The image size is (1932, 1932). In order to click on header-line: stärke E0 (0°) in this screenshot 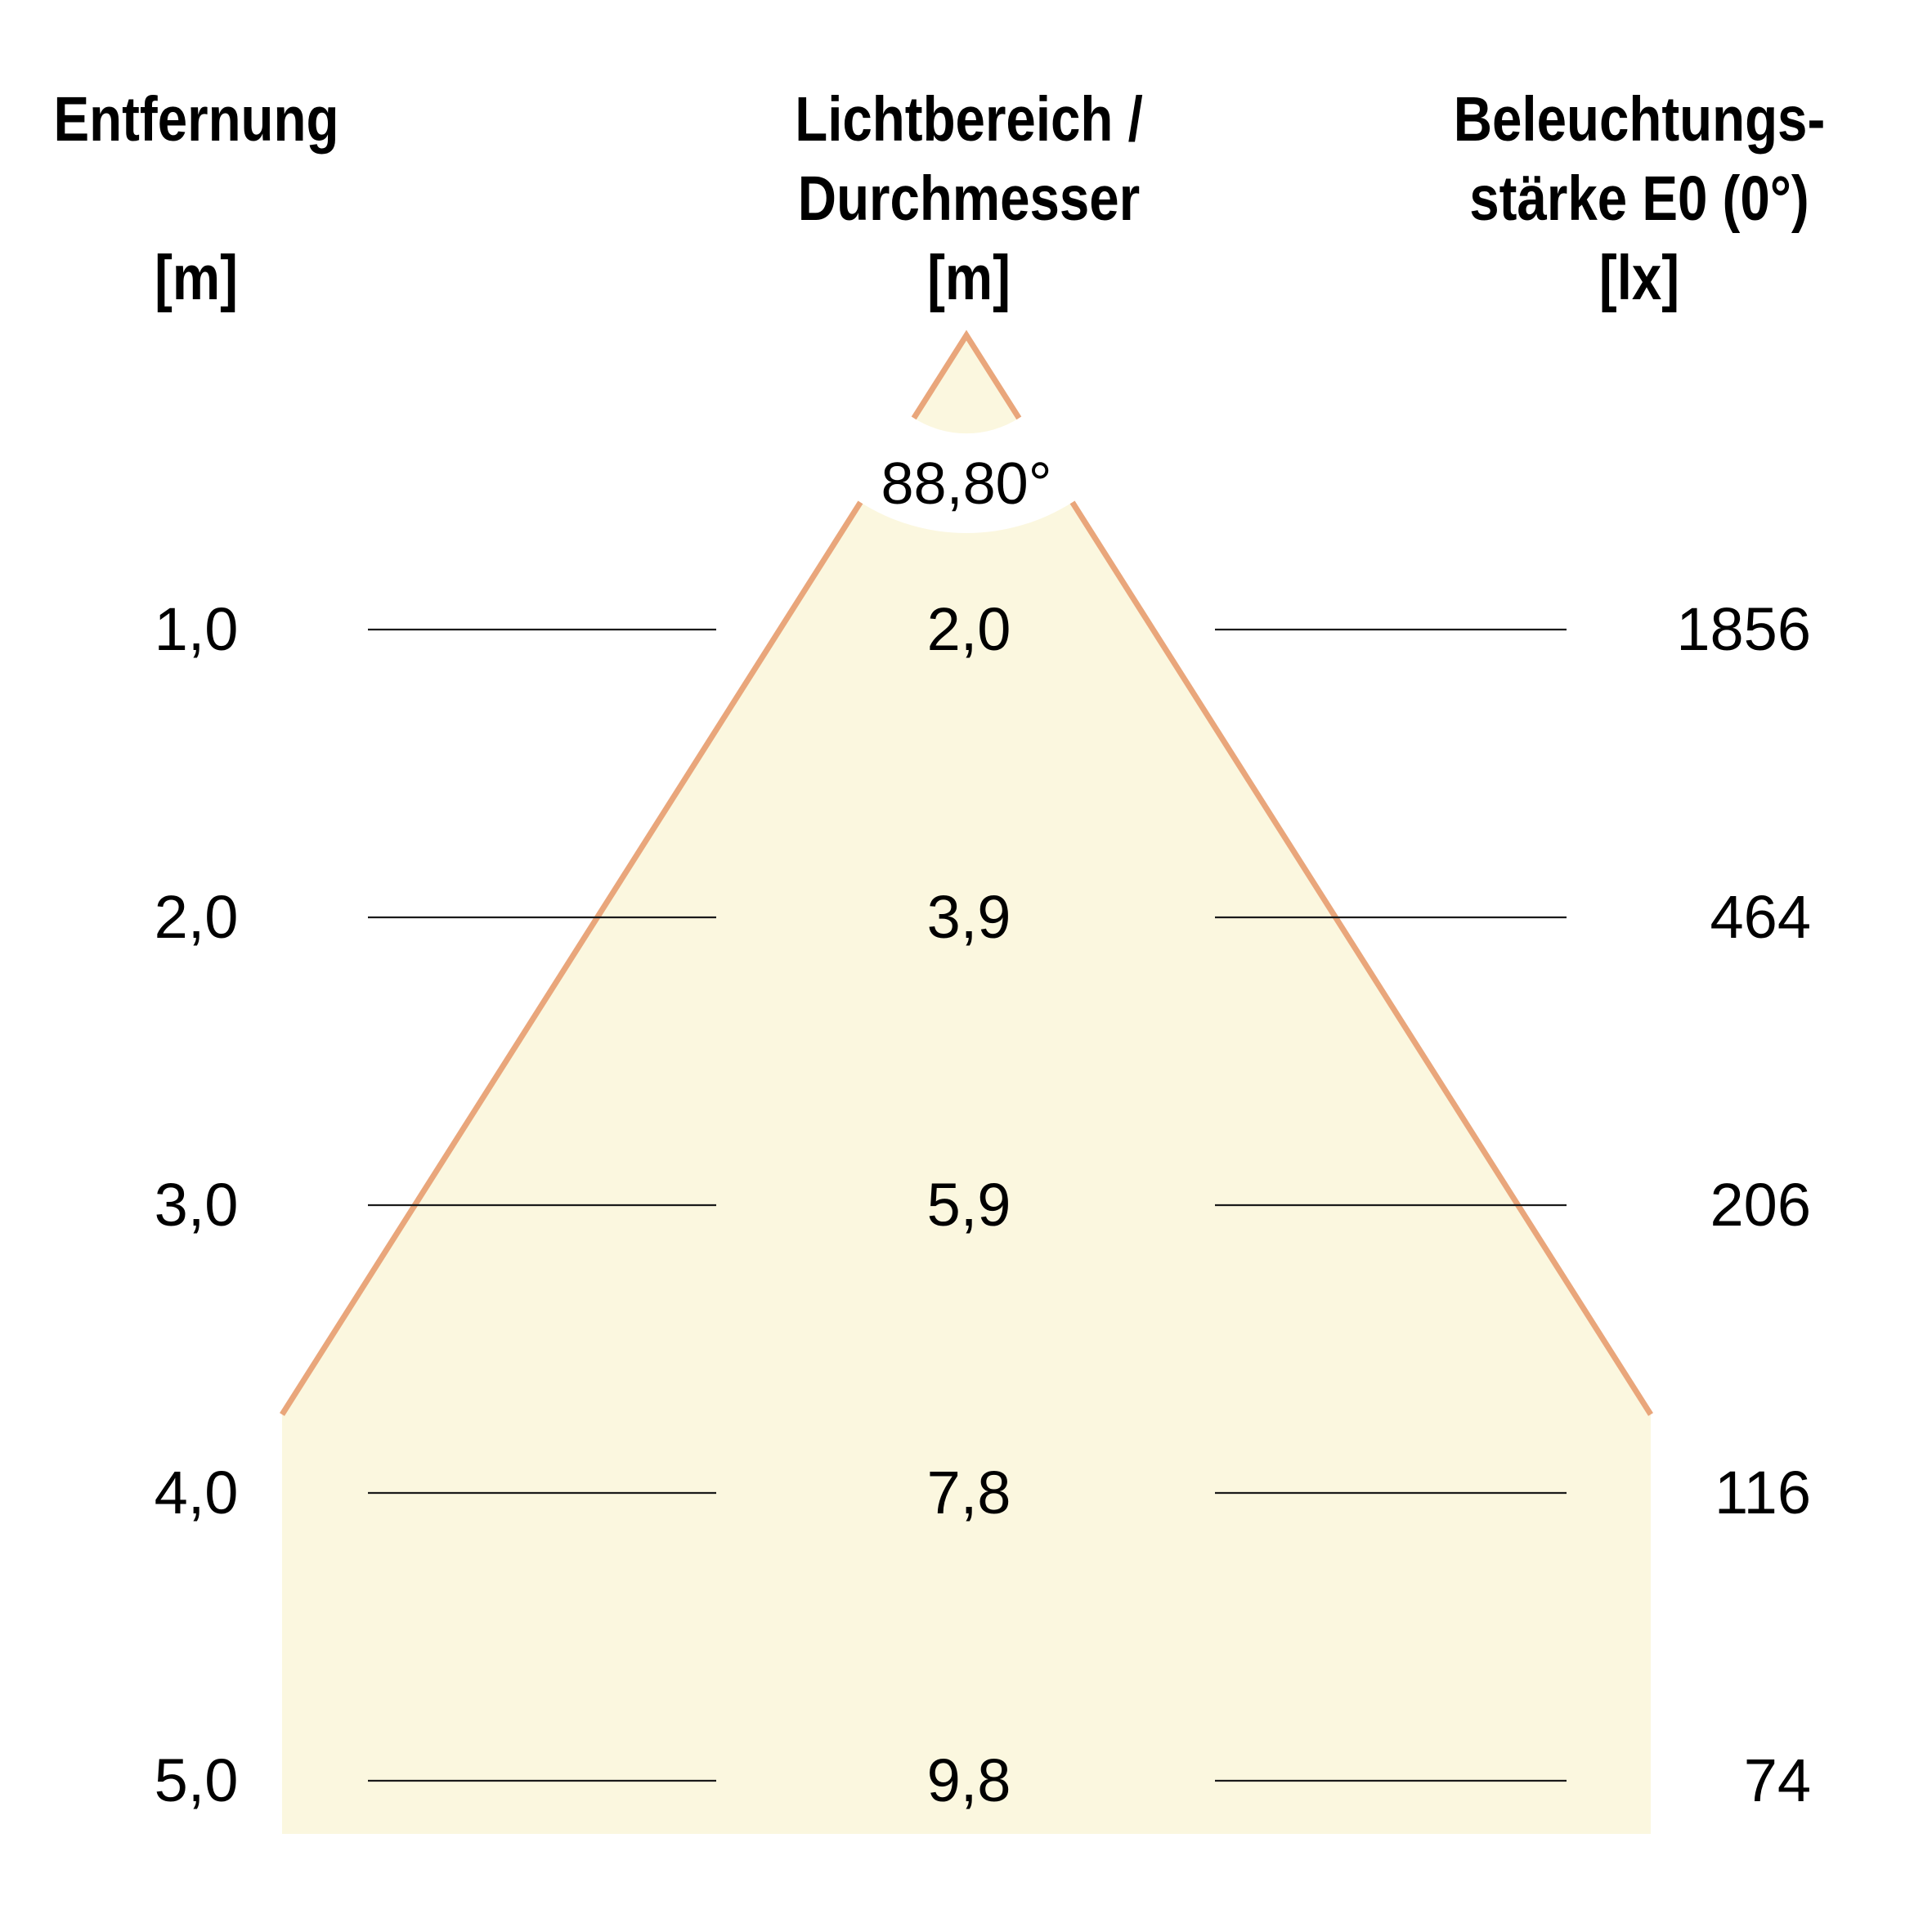, I will do `click(1639, 199)`.